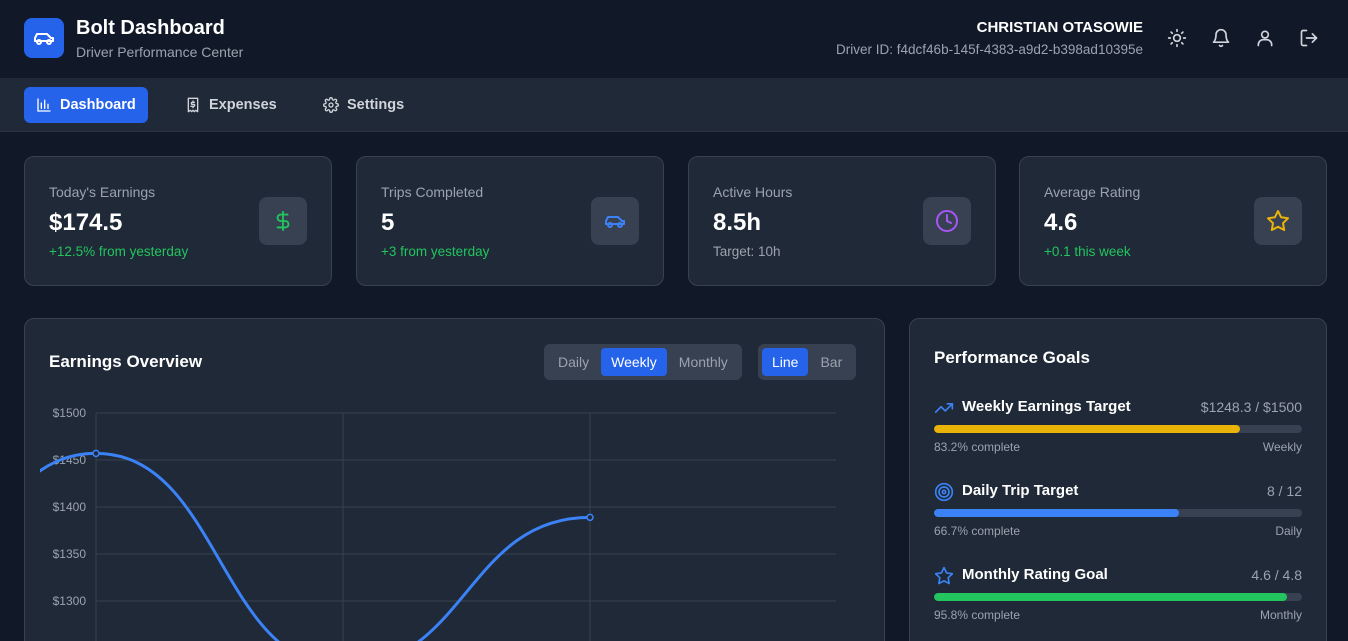 This screenshot has width=1348, height=641. I want to click on y-tick-label: $1350, so click(70, 554).